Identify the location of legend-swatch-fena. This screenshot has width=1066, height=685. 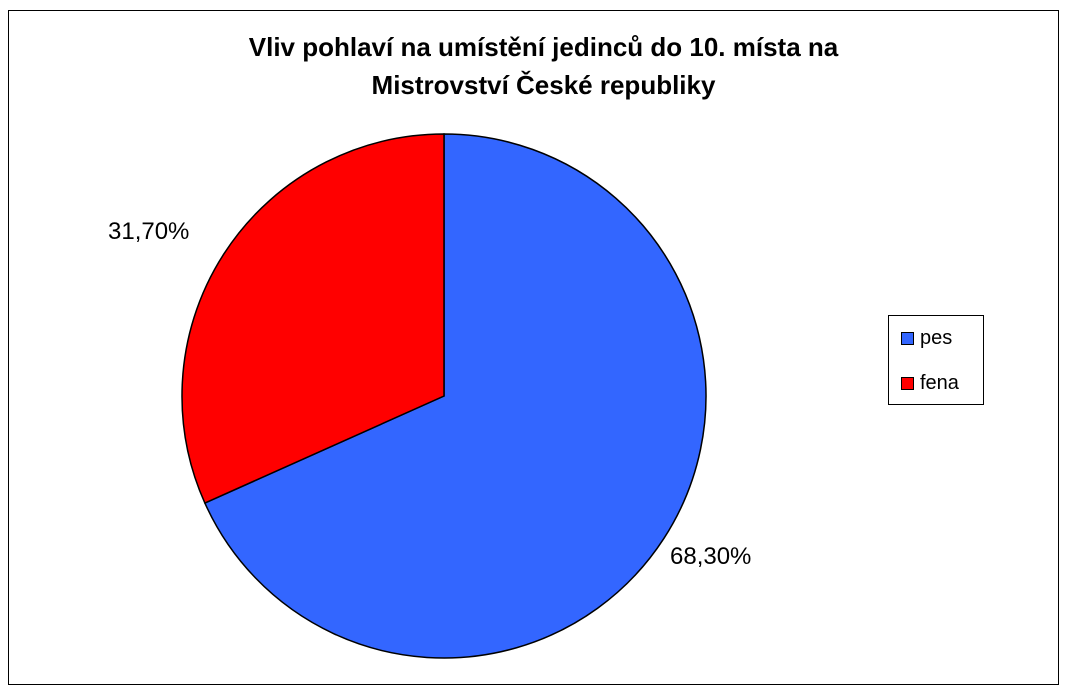
(907, 383).